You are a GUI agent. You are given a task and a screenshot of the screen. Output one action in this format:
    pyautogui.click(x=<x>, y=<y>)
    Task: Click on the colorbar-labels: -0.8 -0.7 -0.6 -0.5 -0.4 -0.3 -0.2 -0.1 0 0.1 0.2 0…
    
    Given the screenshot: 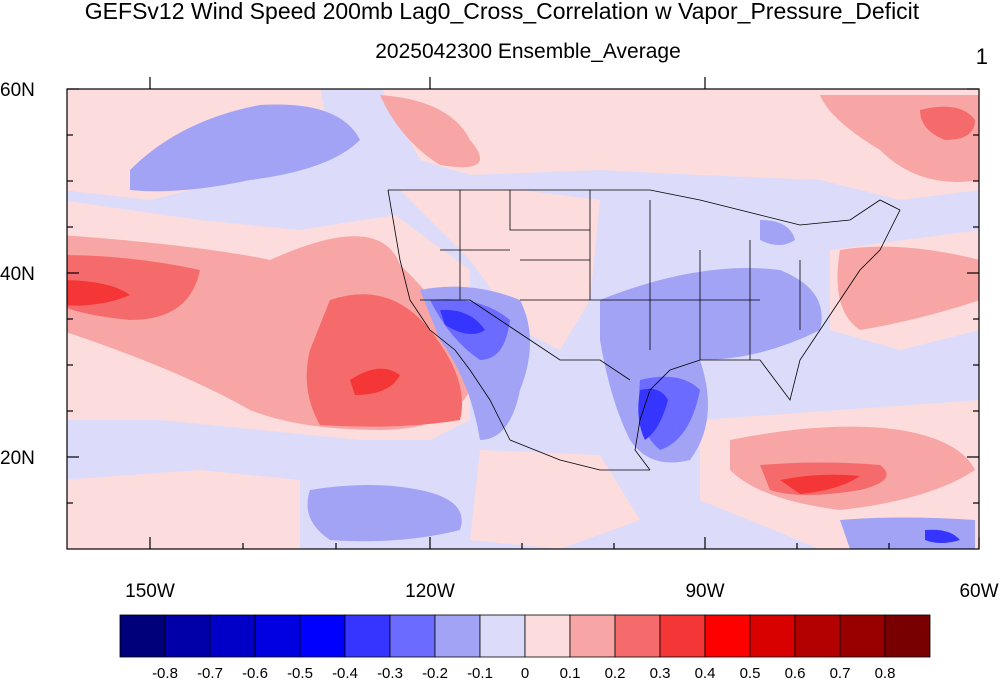 What is the action you would take?
    pyautogui.click(x=523, y=673)
    